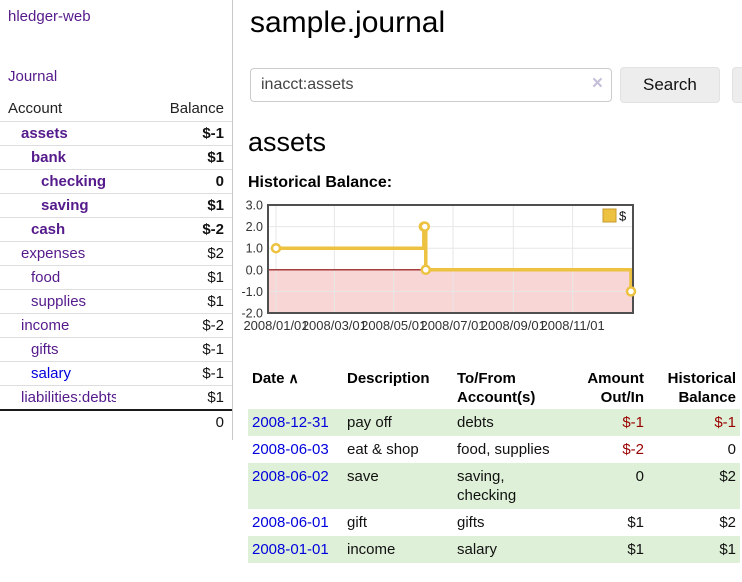  Describe the element at coordinates (59, 301) in the screenshot. I see `account-link: supplies` at that location.